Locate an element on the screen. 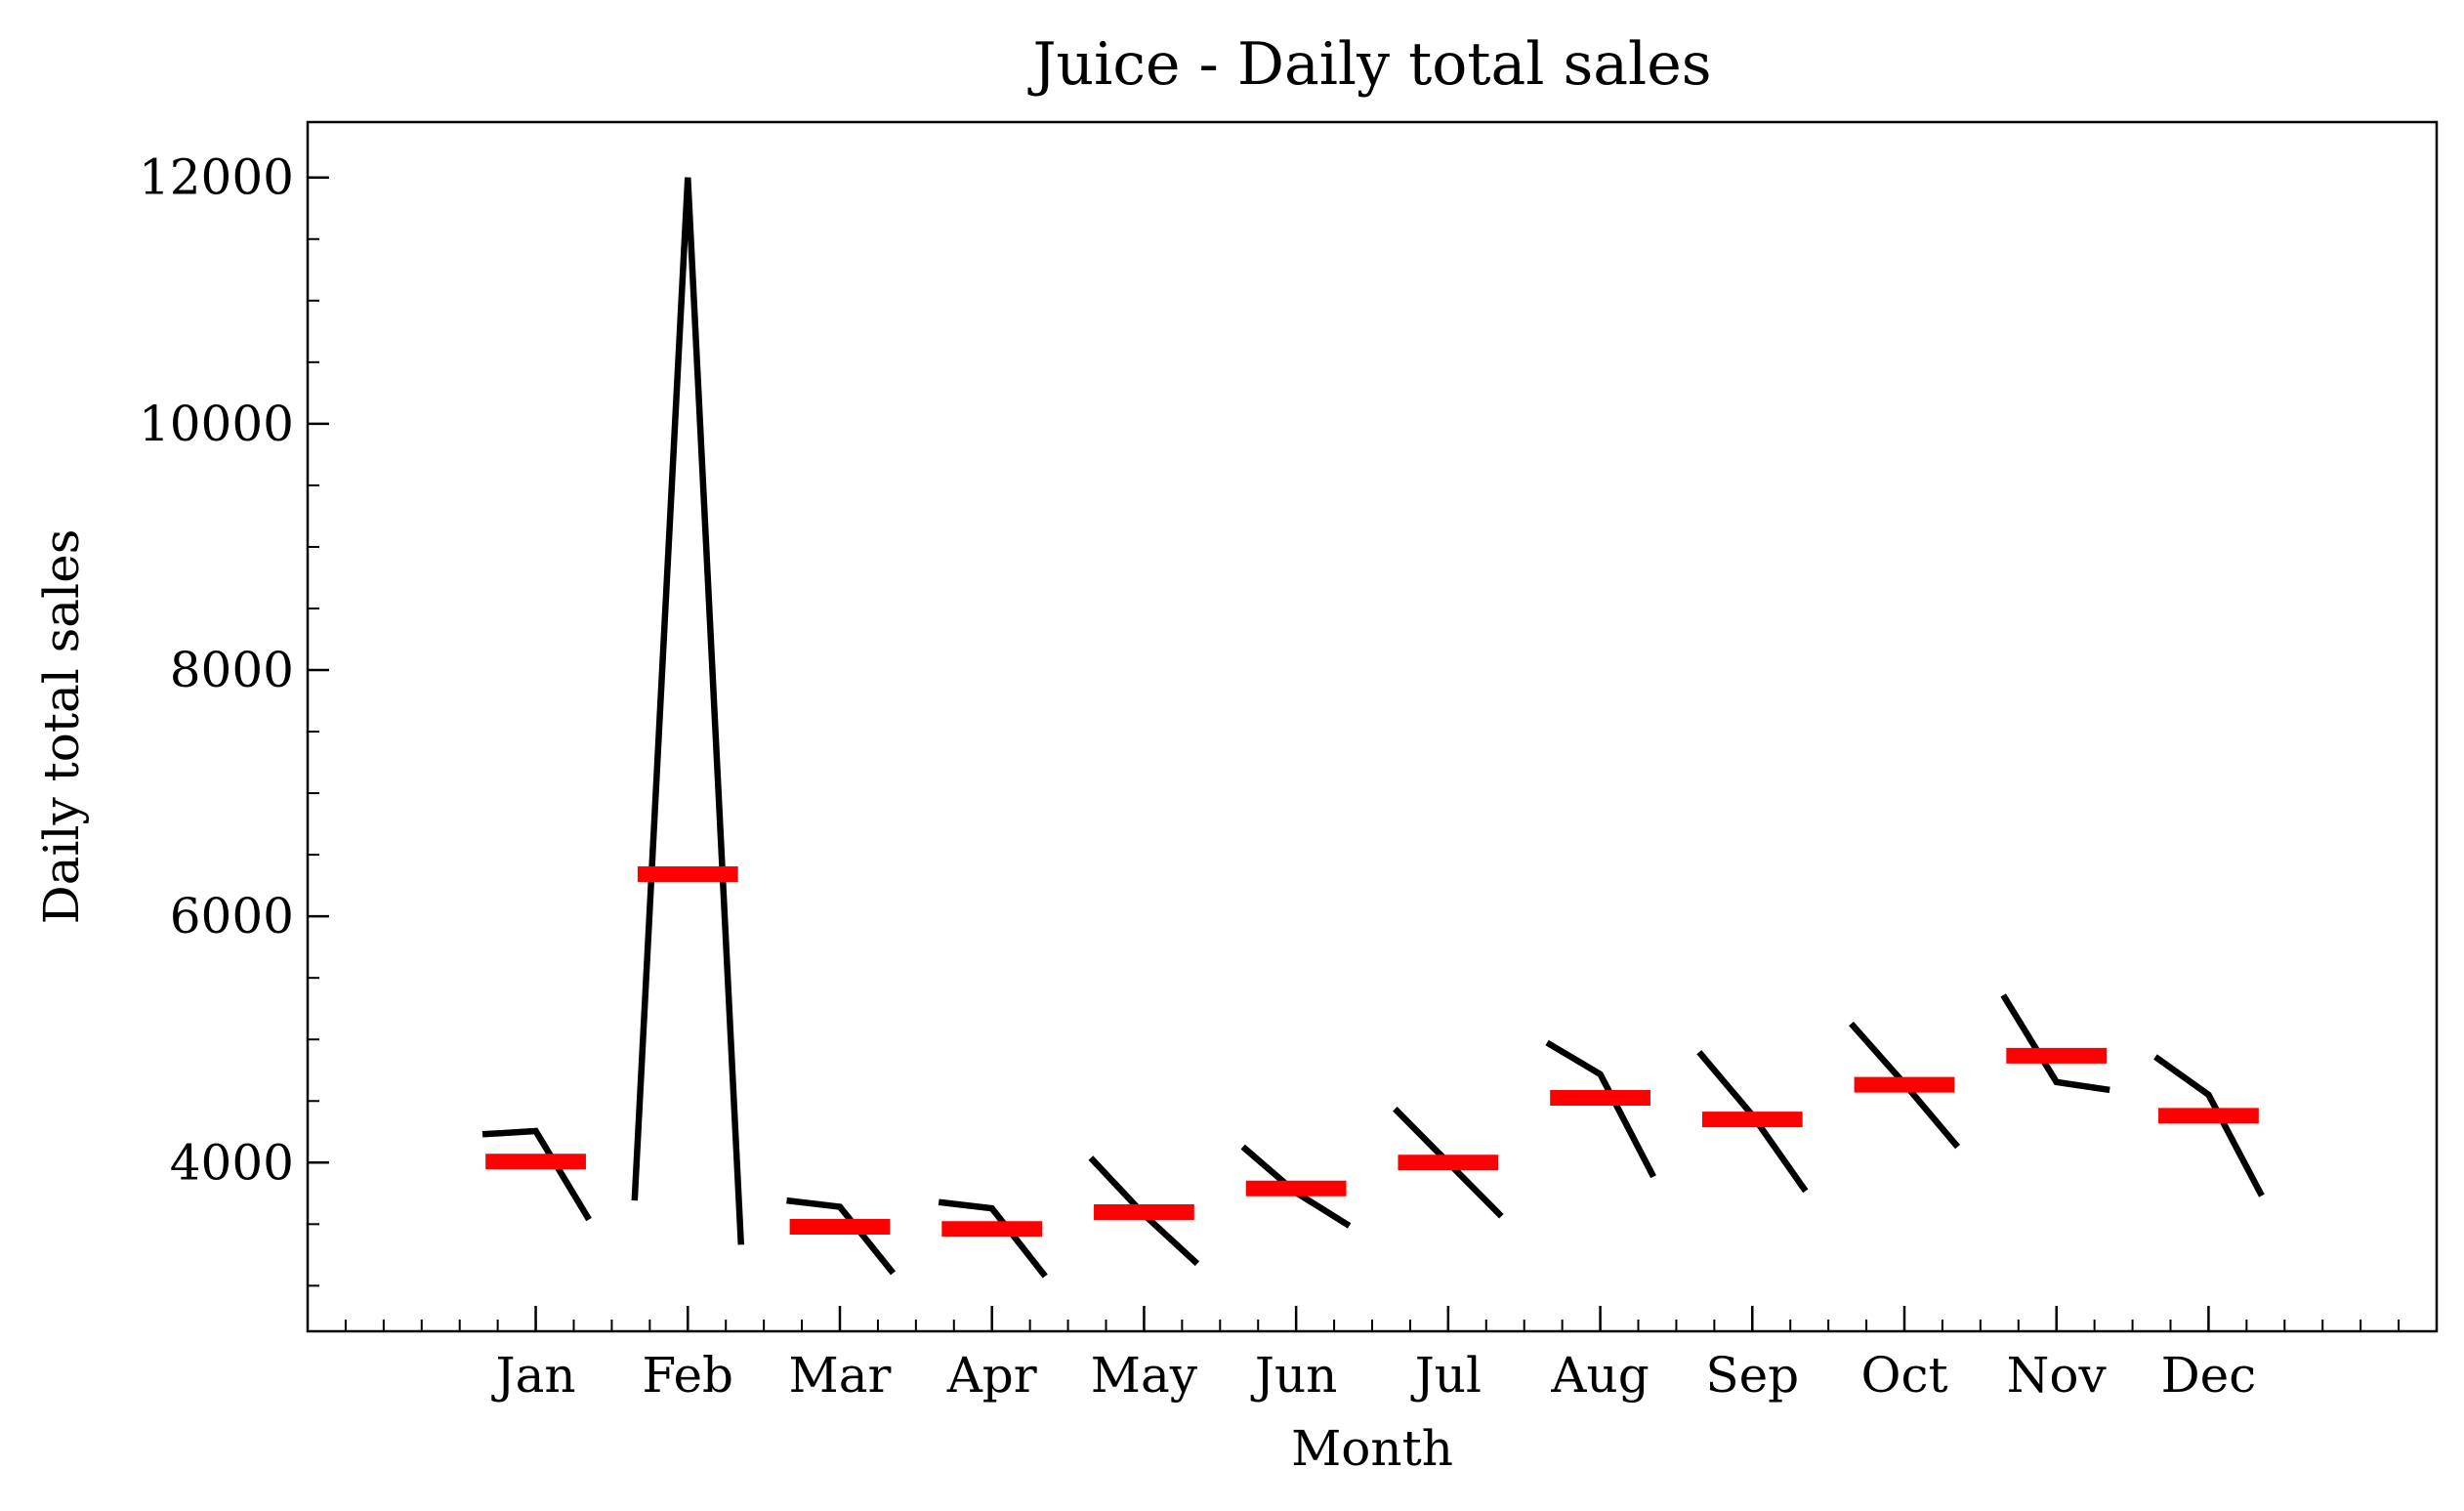  chart-title: Juice - Daily total sales is located at coordinates (1369, 64).